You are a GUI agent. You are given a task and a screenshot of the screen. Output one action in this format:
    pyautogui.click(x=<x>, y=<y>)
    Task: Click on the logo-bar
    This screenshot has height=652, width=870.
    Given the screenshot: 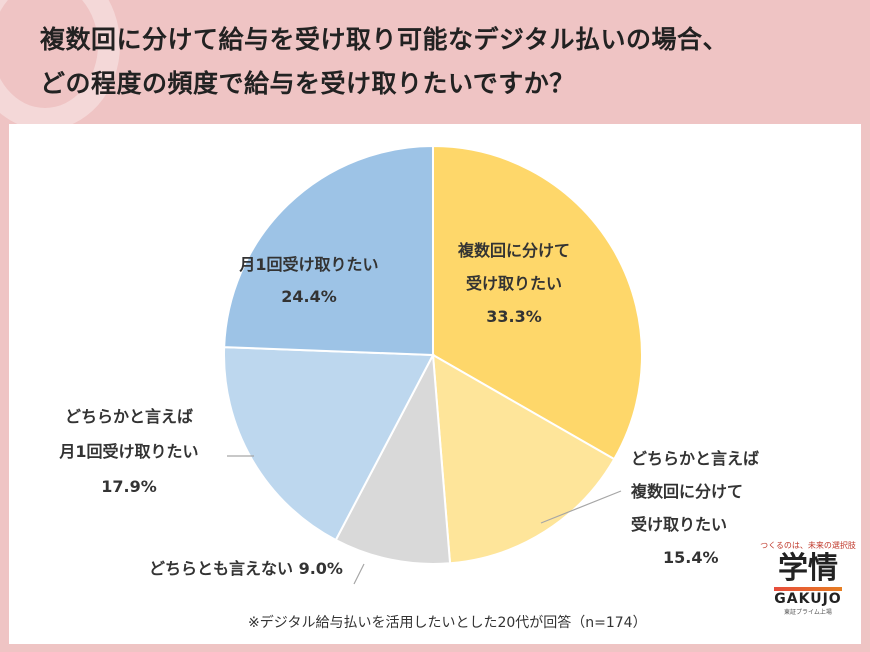 What is the action you would take?
    pyautogui.click(x=808, y=589)
    